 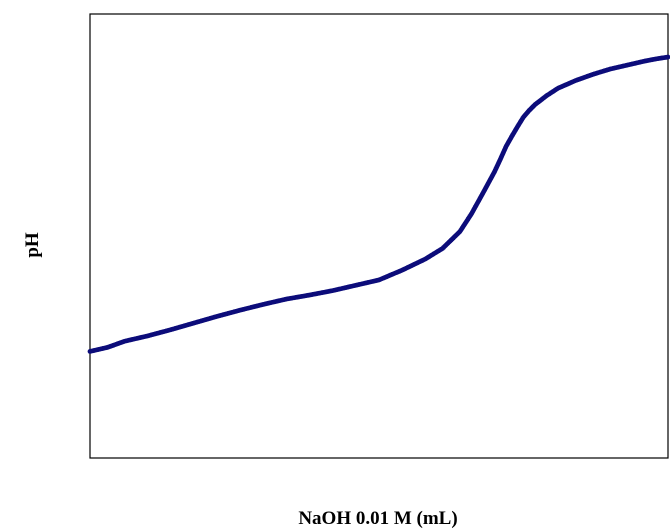 I want to click on y-axis-title: pH, so click(x=32, y=245).